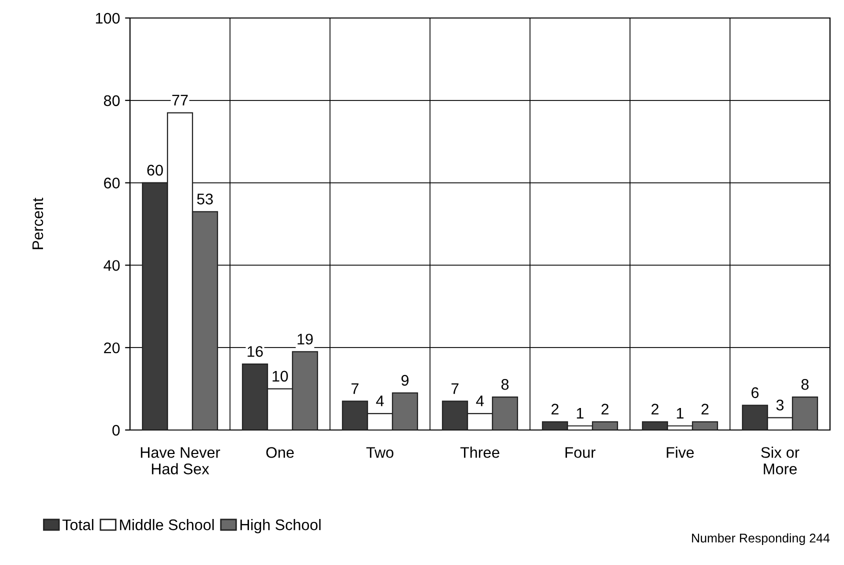  I want to click on y-tick-label: 60, so click(112, 183).